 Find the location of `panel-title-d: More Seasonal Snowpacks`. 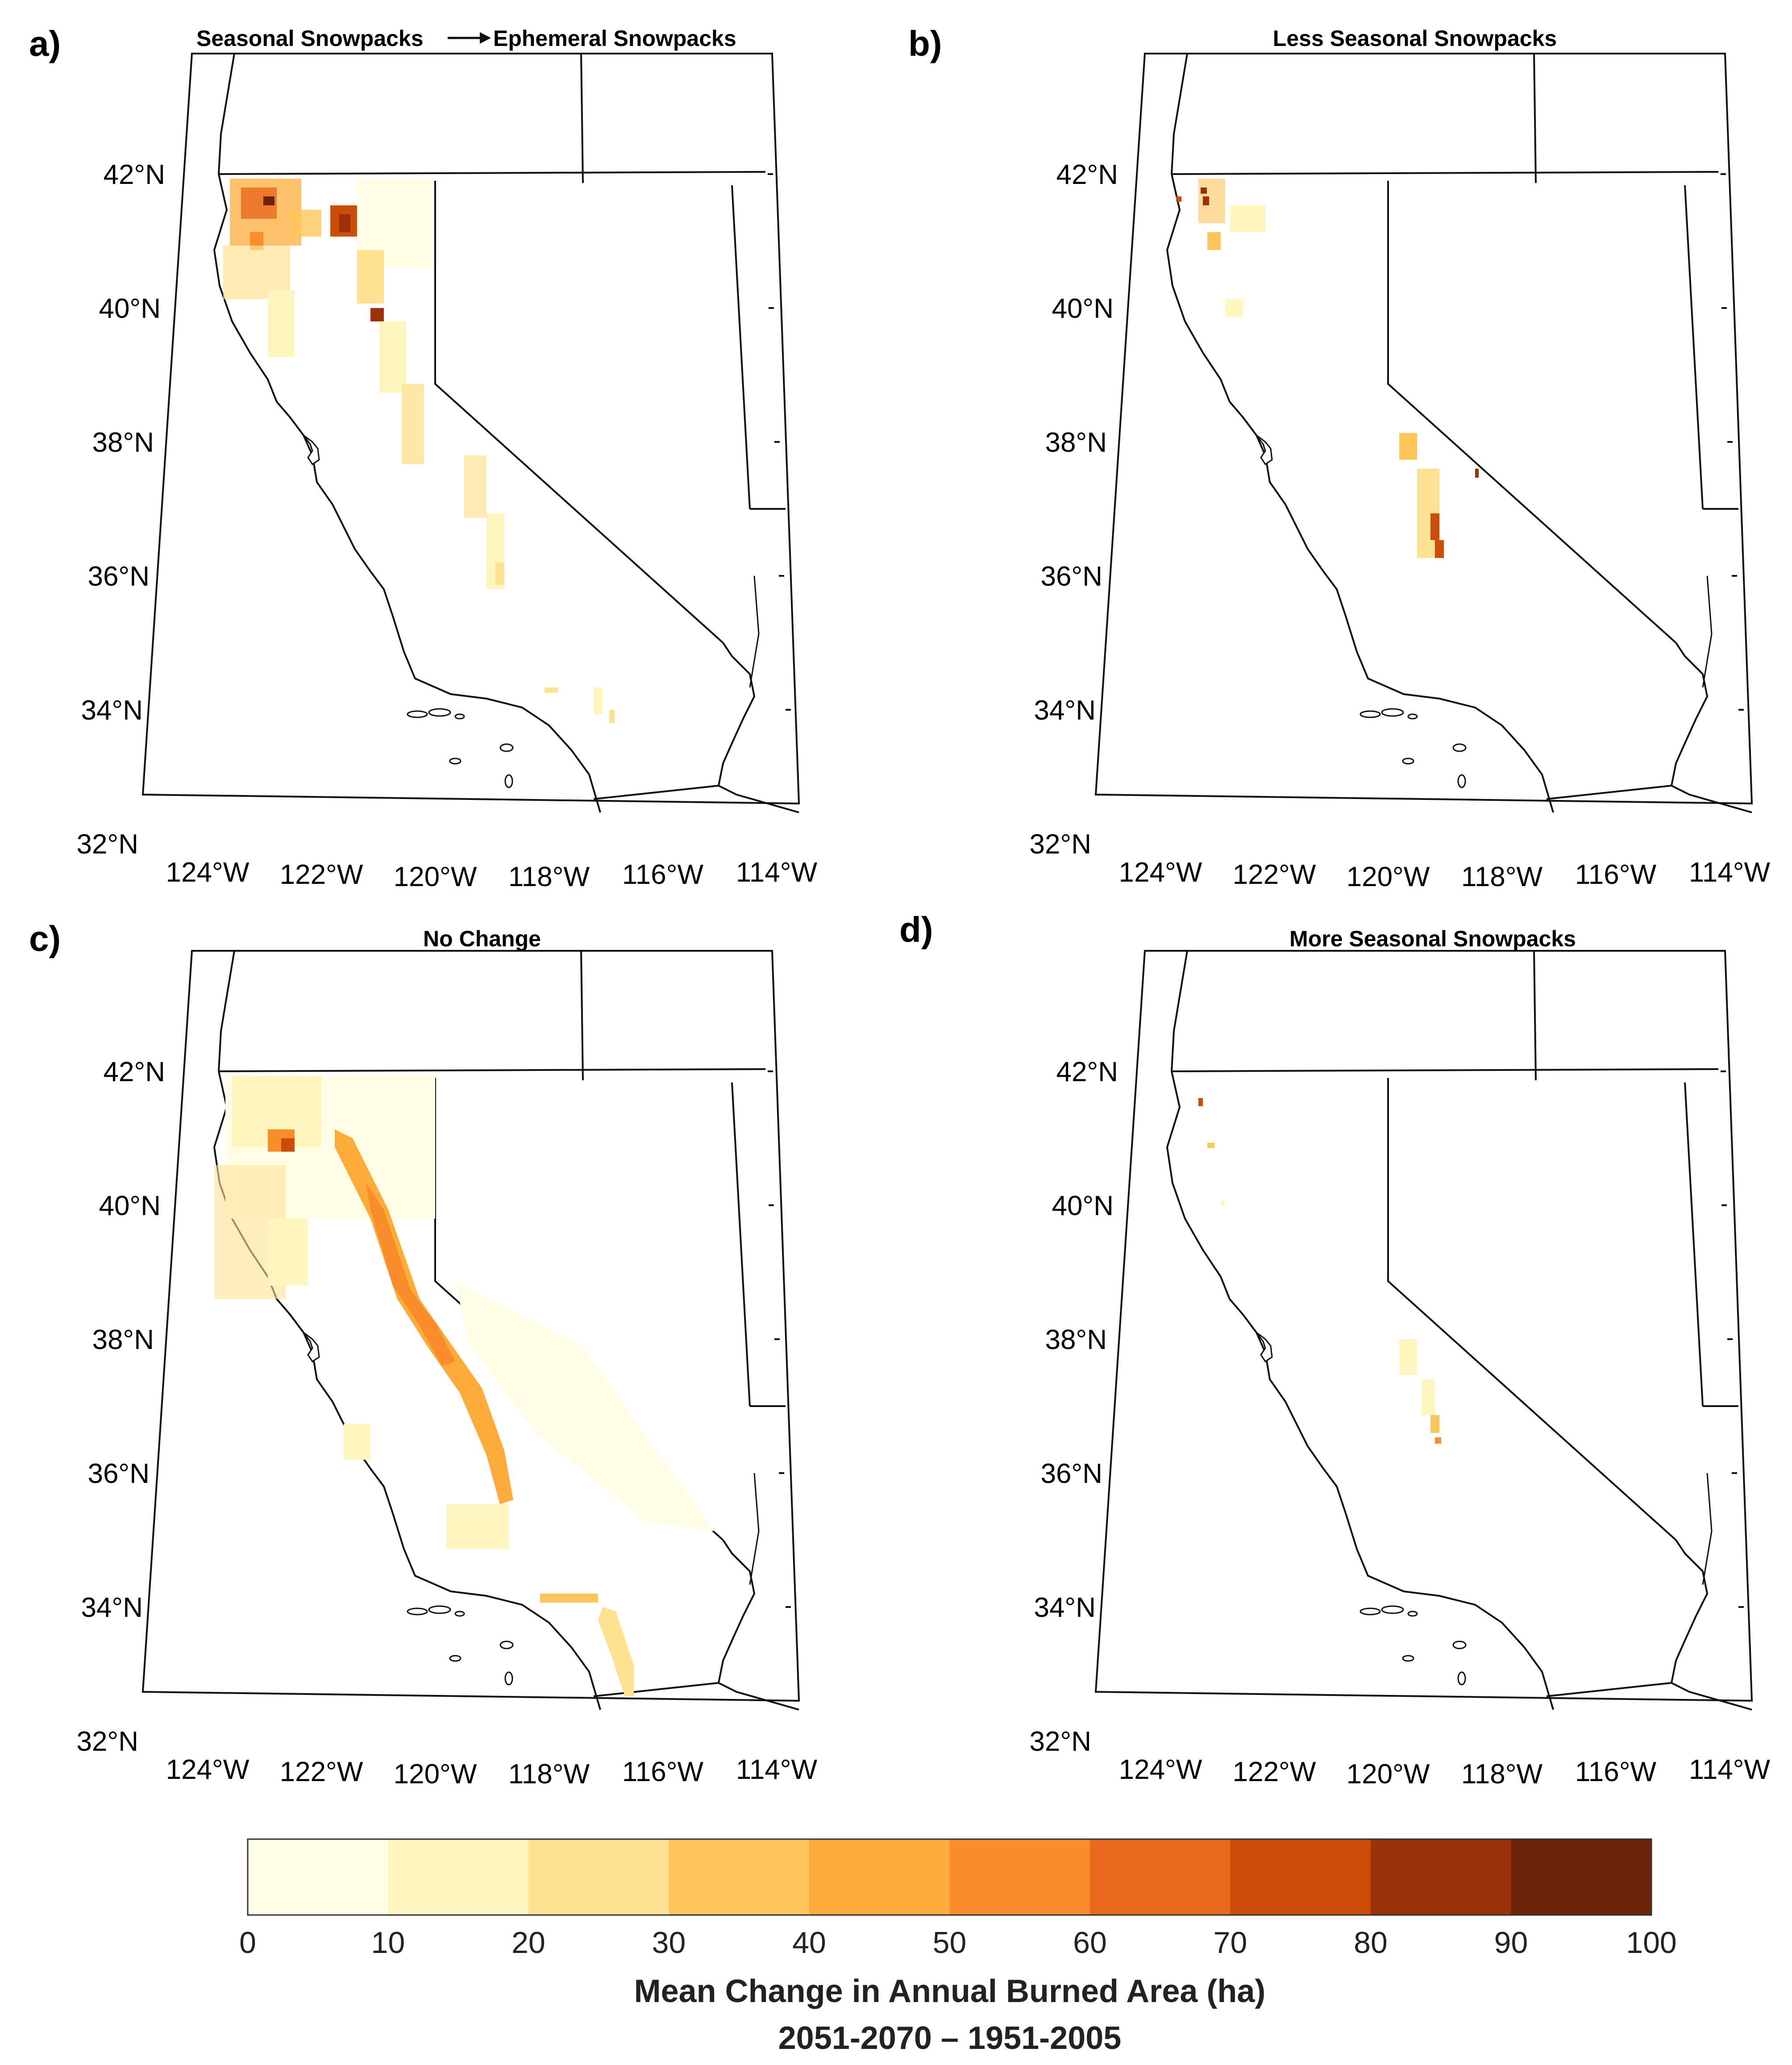

panel-title-d: More Seasonal Snowpacks is located at coordinates (1432, 939).